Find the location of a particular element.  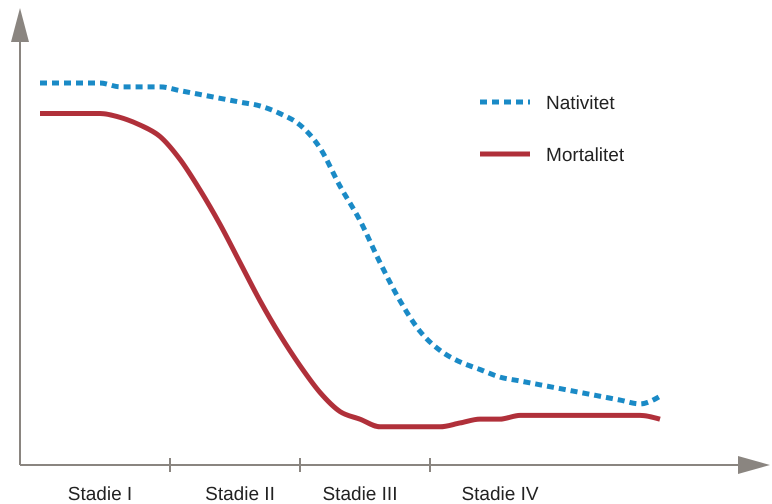

legend-label: Nativitet is located at coordinates (581, 103).